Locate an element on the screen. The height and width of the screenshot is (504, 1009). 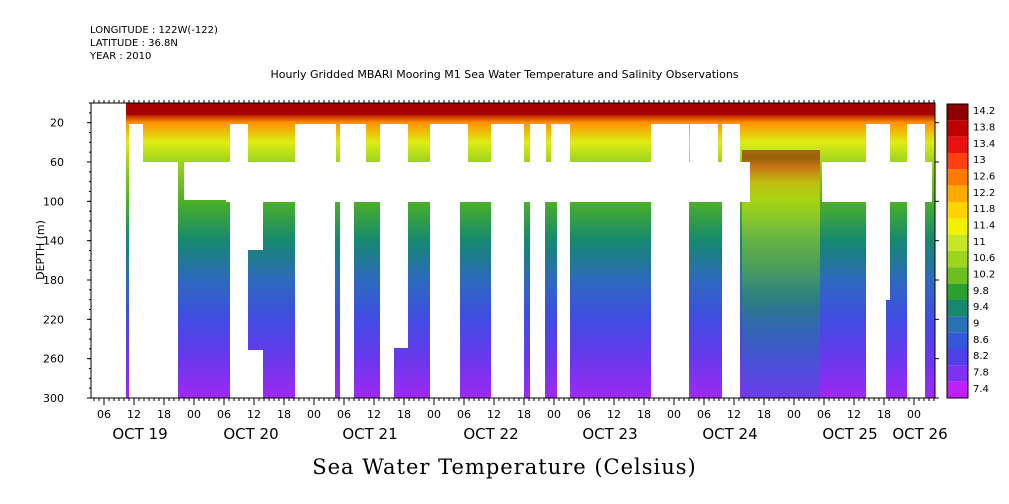
colorbar-label: 12.6 is located at coordinates (984, 177).